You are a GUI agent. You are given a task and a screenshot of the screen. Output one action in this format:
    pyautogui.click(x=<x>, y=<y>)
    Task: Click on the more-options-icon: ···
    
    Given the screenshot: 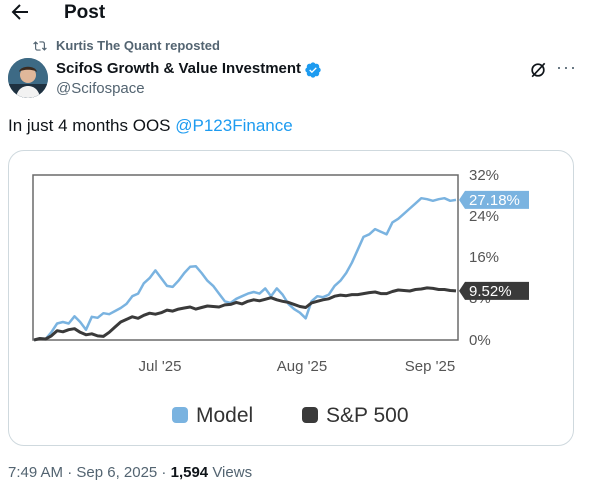 What is the action you would take?
    pyautogui.click(x=566, y=67)
    